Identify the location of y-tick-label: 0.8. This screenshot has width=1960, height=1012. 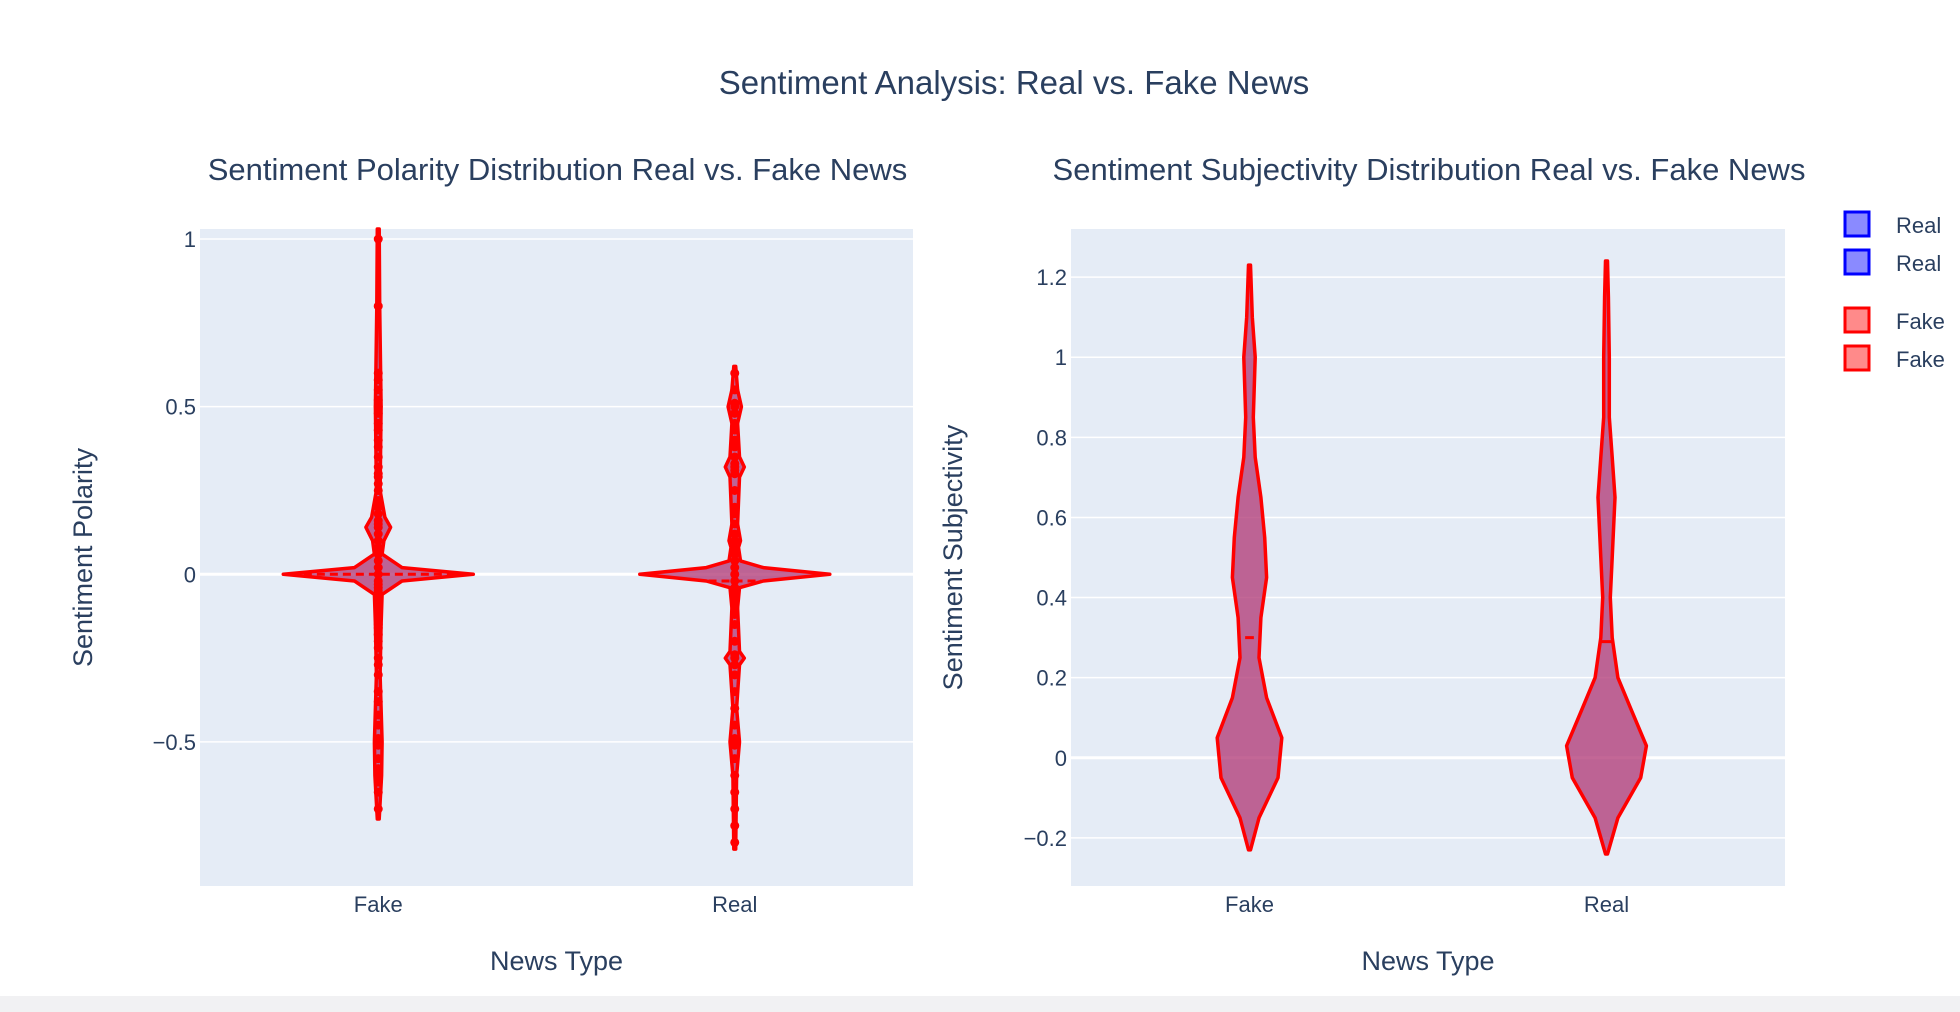
(1051, 437).